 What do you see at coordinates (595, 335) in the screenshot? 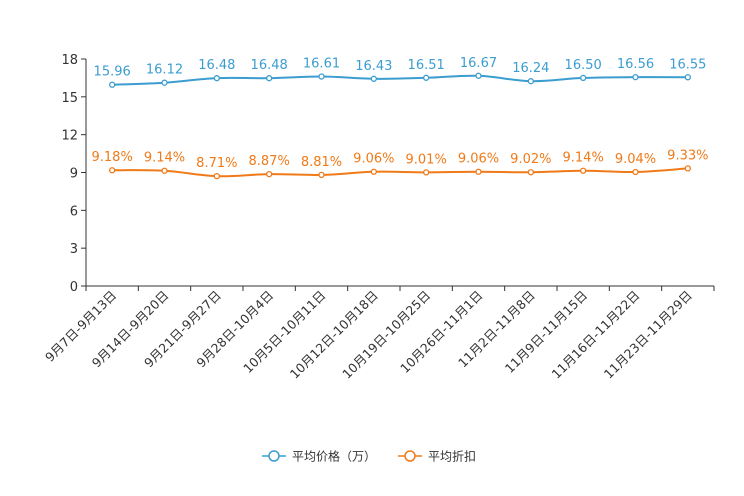
I see `x-tick-label: 11月16日-11月22日` at bounding box center [595, 335].